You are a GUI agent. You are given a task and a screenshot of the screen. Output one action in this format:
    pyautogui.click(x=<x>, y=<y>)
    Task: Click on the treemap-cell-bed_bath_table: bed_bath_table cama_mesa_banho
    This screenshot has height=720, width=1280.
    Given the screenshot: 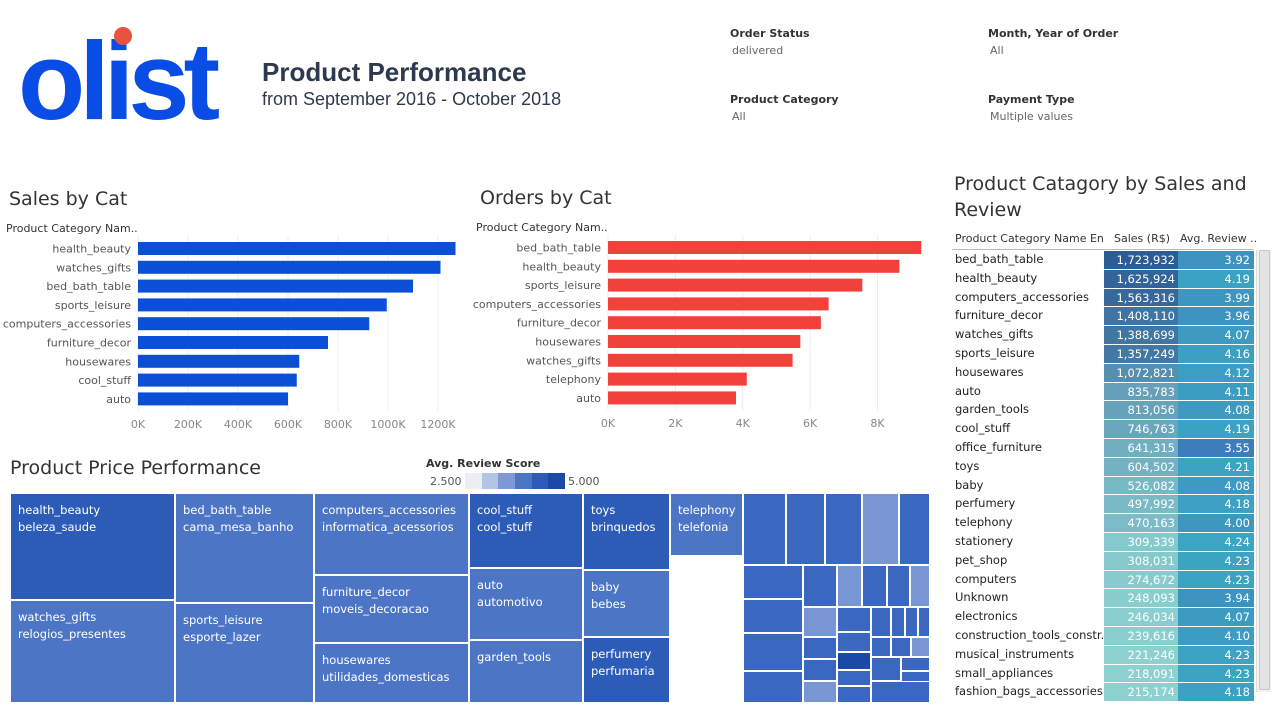 What is the action you would take?
    pyautogui.click(x=244, y=548)
    